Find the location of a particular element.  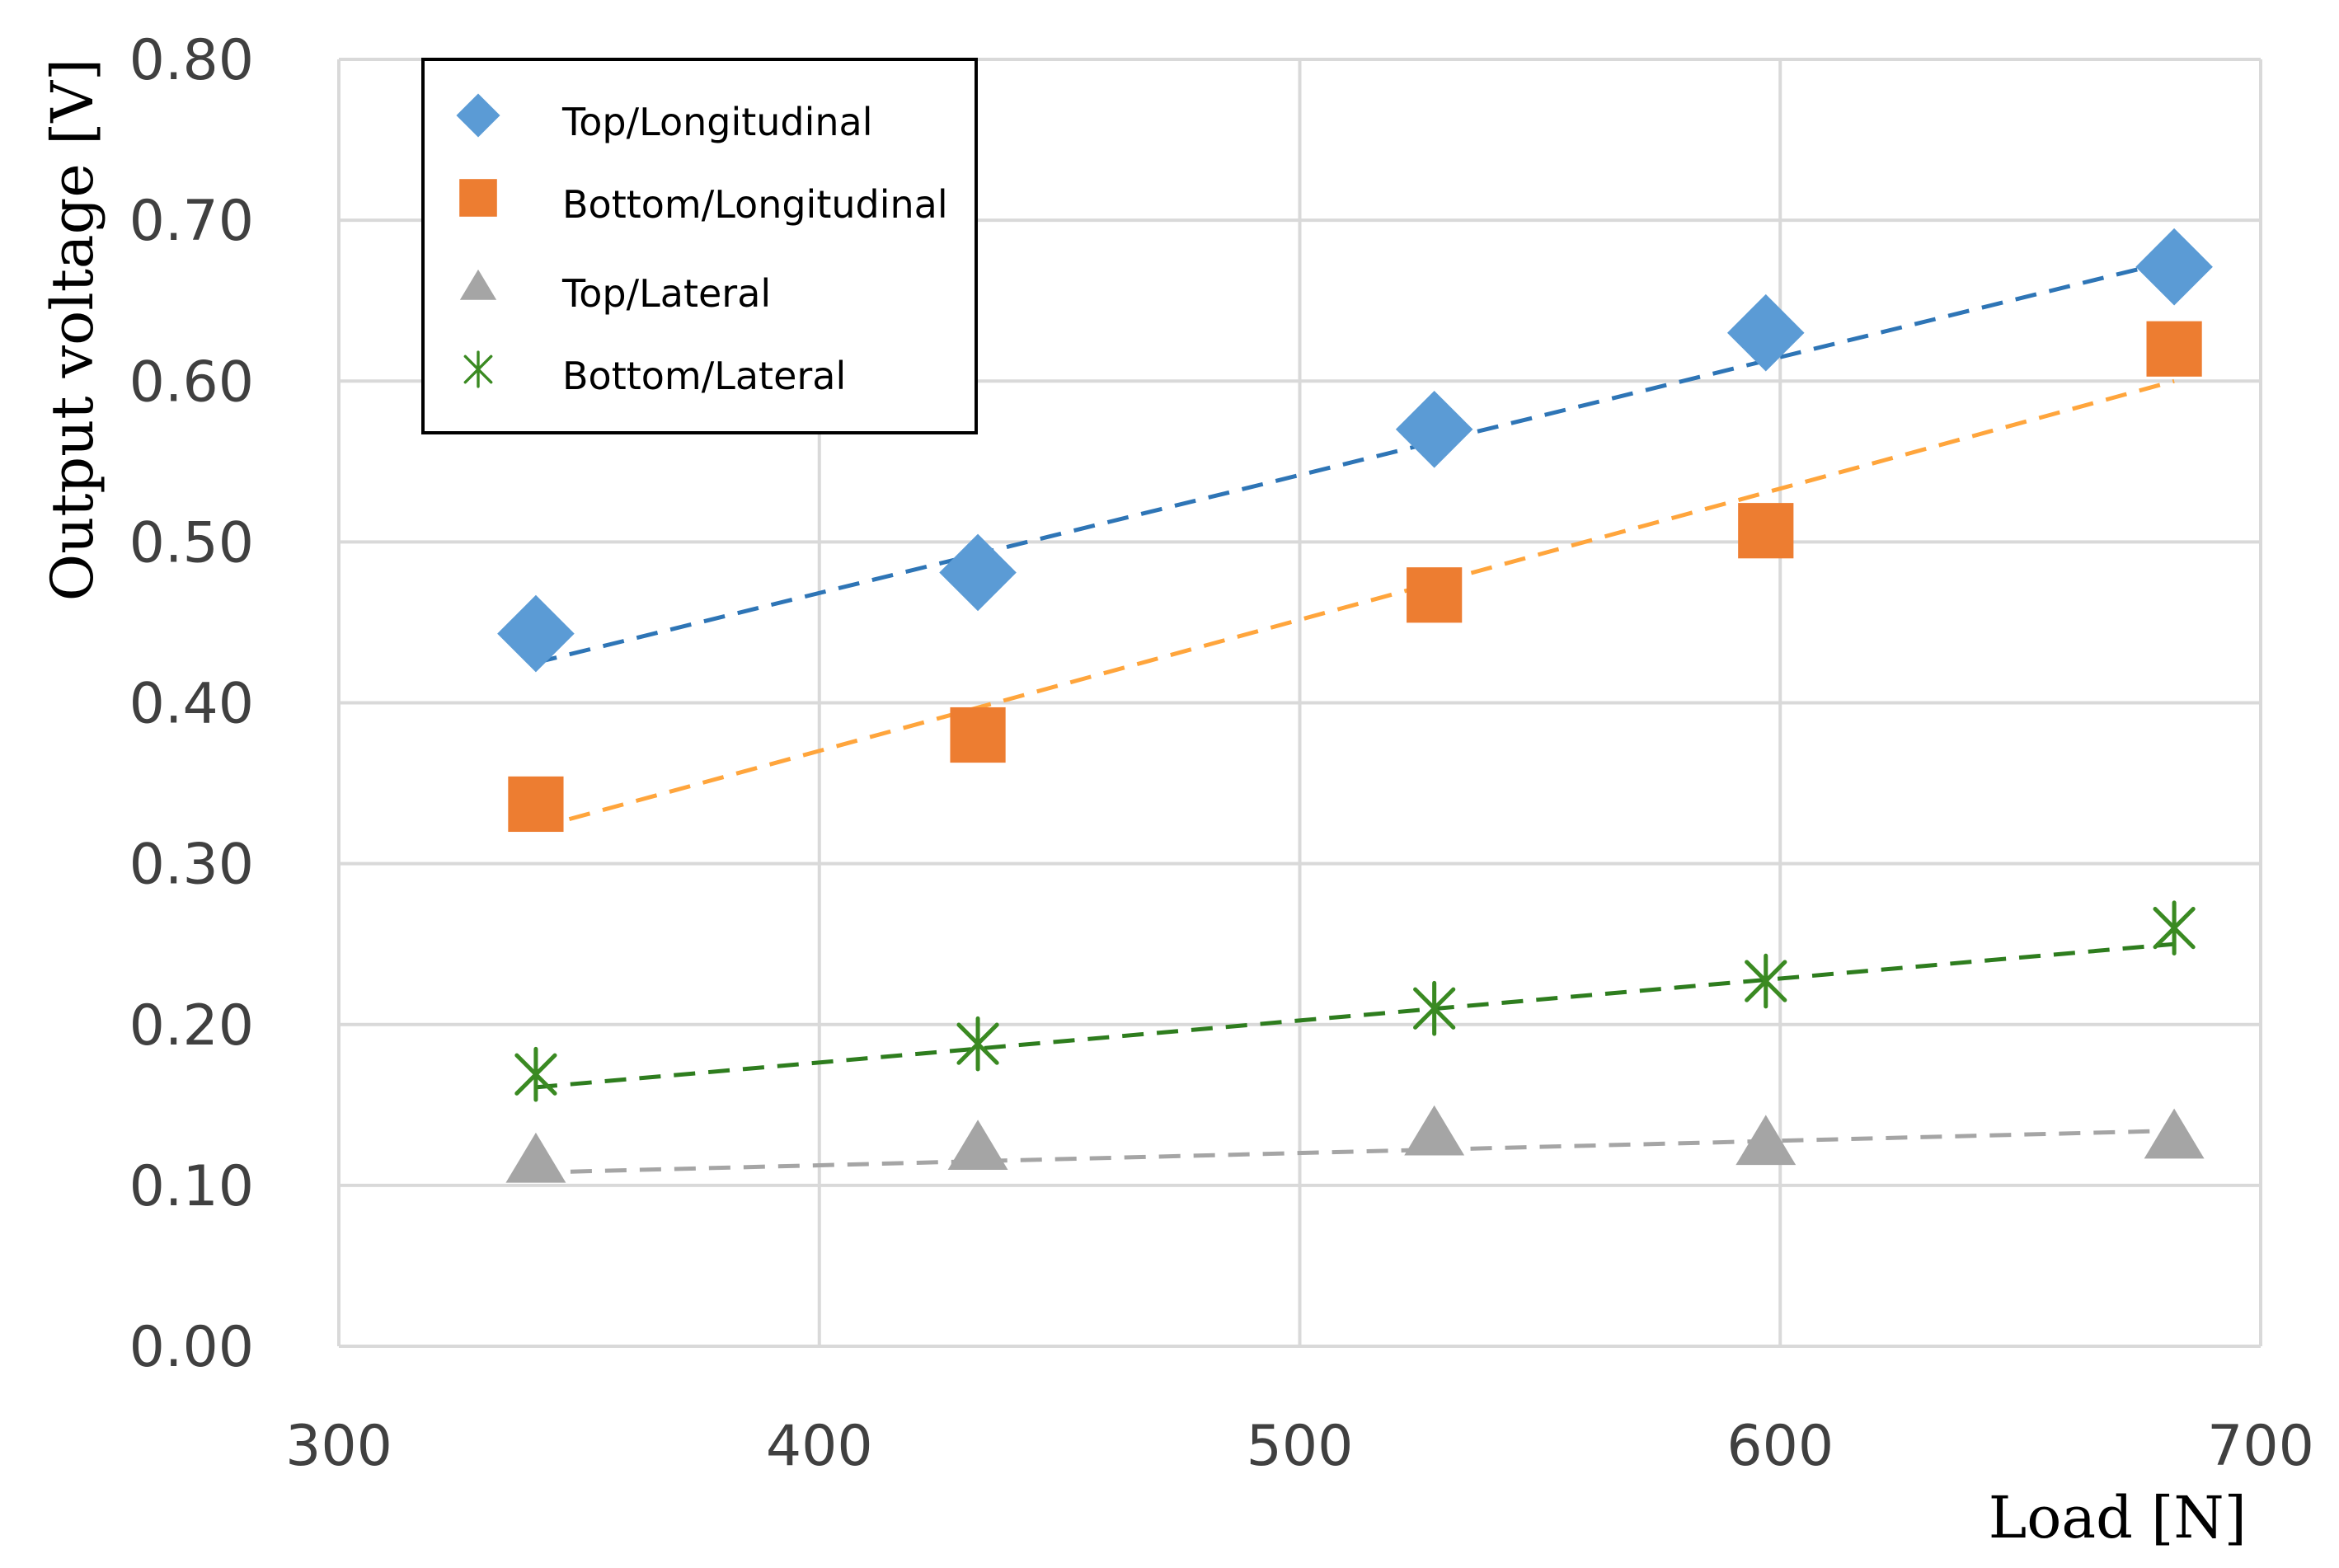

marker-s0-p4 is located at coordinates (2174, 267).